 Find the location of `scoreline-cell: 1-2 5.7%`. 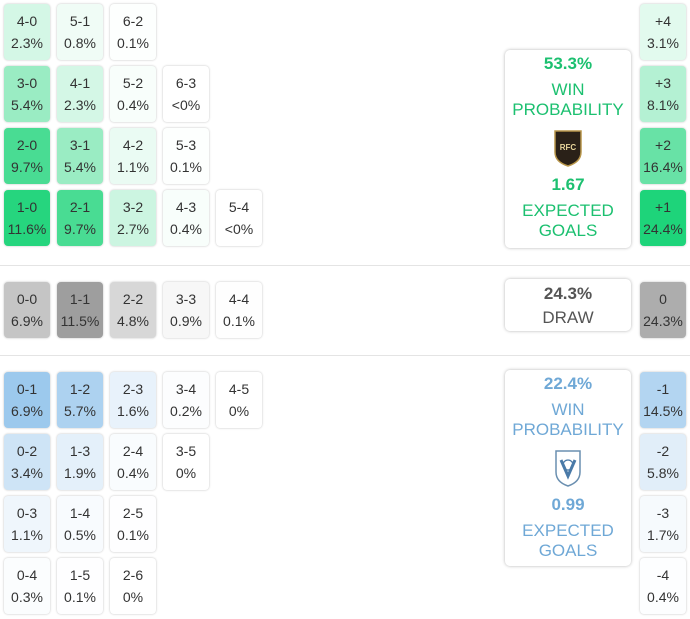

scoreline-cell: 1-2 5.7% is located at coordinates (80, 400).